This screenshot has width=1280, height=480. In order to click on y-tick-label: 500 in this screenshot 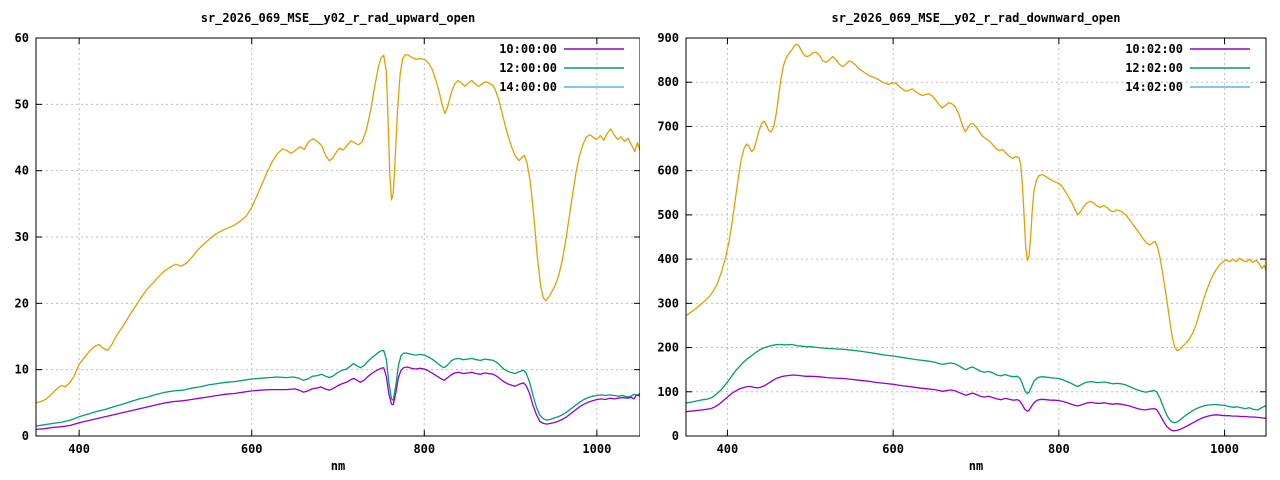, I will do `click(668, 215)`.